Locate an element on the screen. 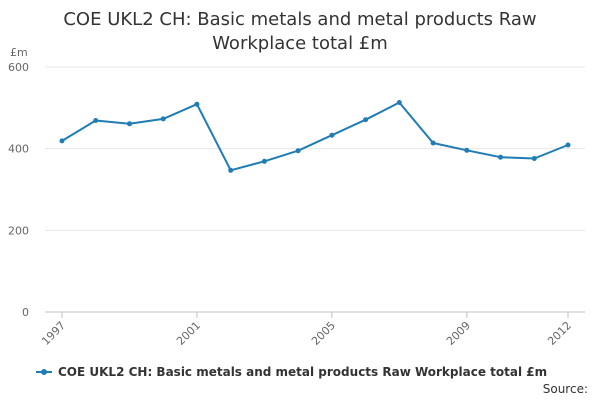 The width and height of the screenshot is (600, 400). chart-title-line-2: Workplace total £m is located at coordinates (300, 43).